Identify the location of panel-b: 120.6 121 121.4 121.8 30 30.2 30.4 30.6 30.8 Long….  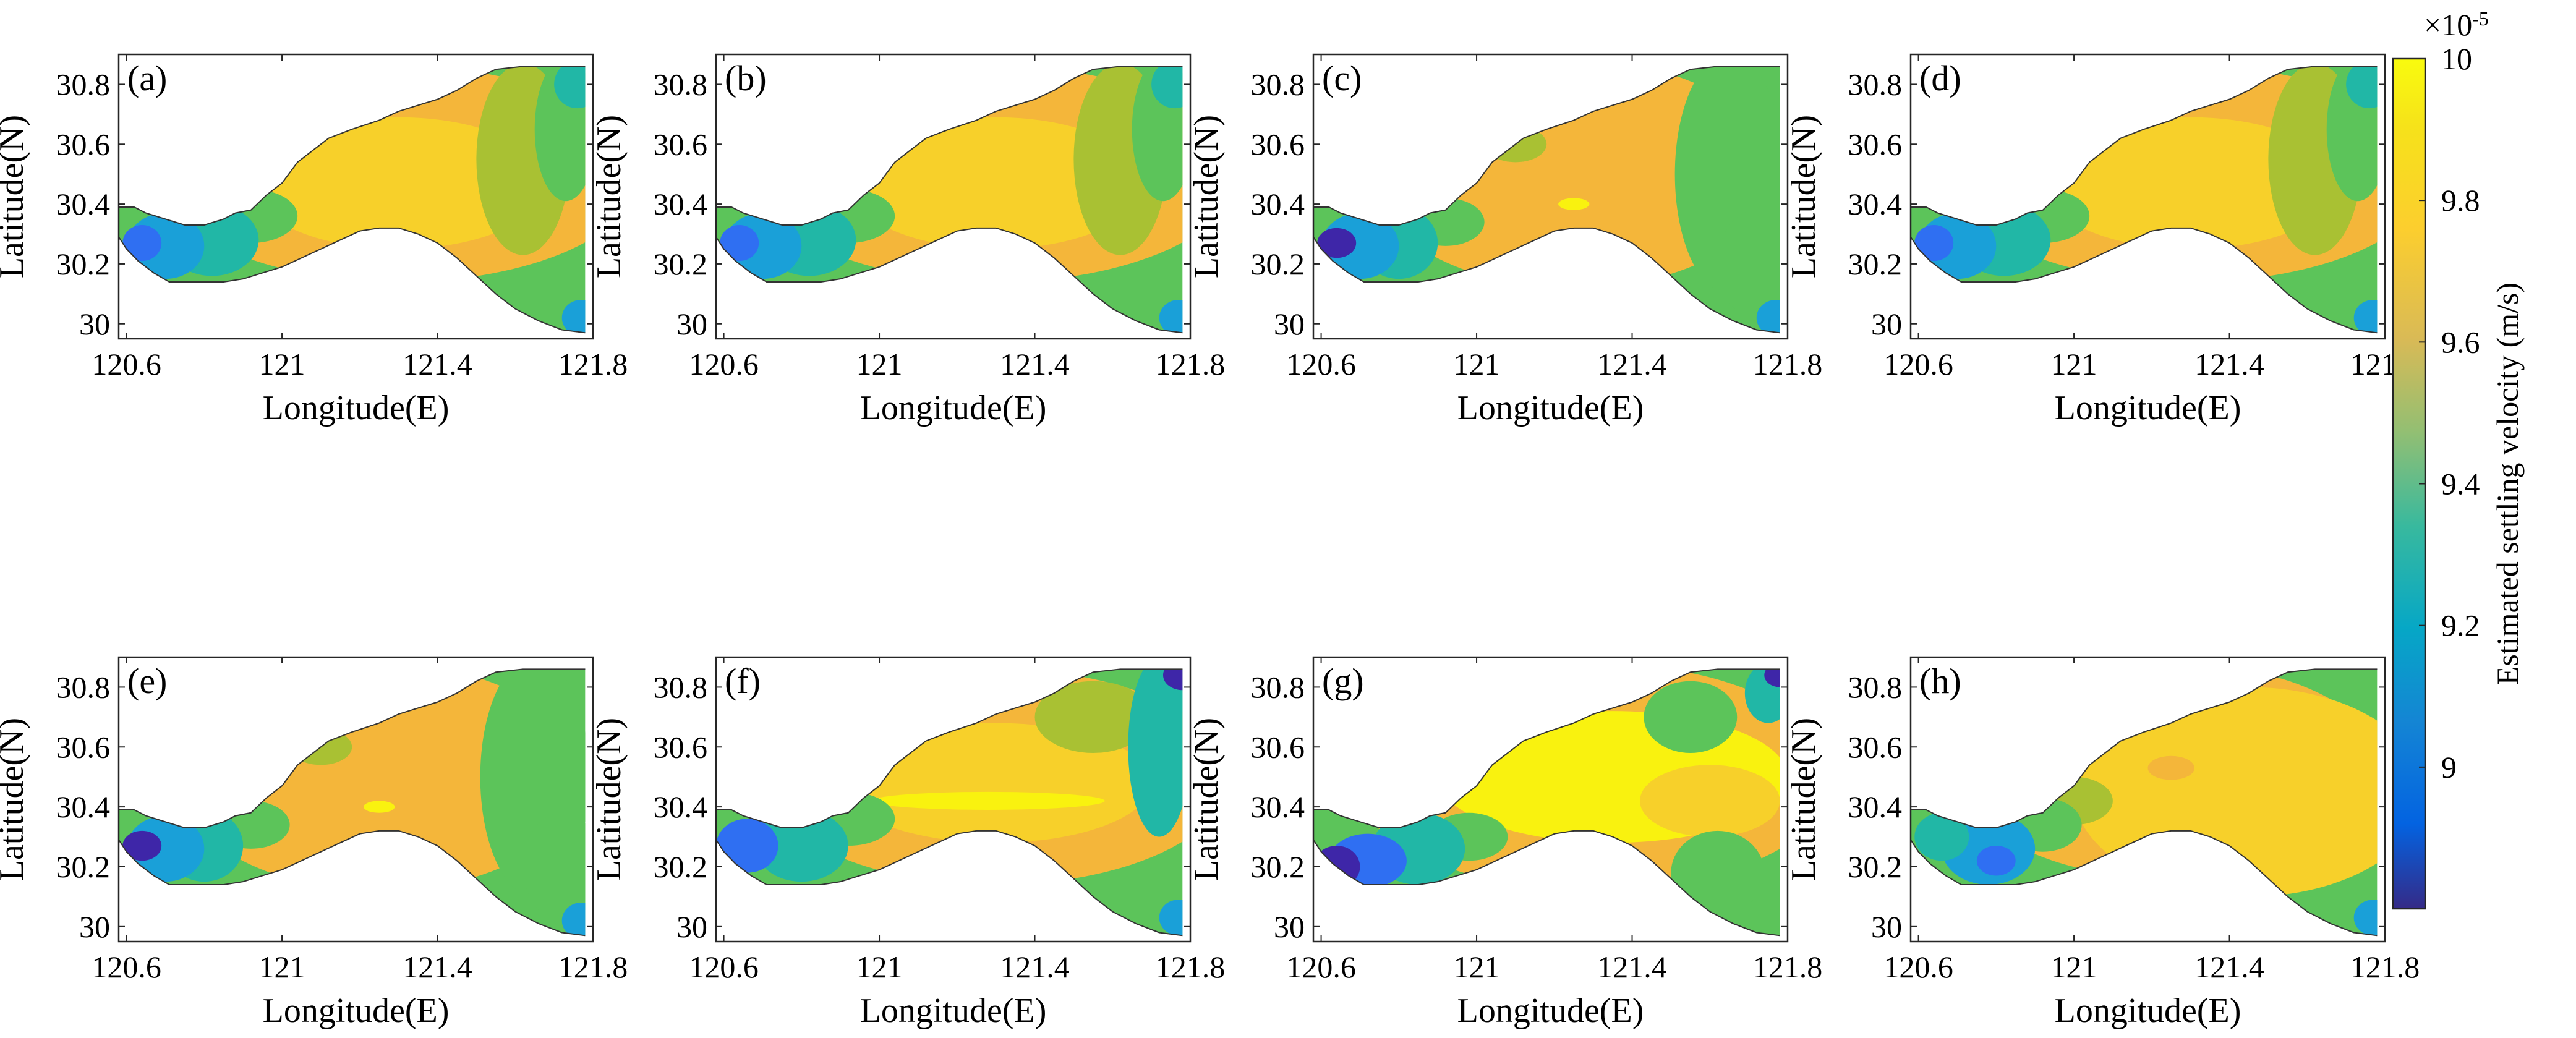
(907, 240).